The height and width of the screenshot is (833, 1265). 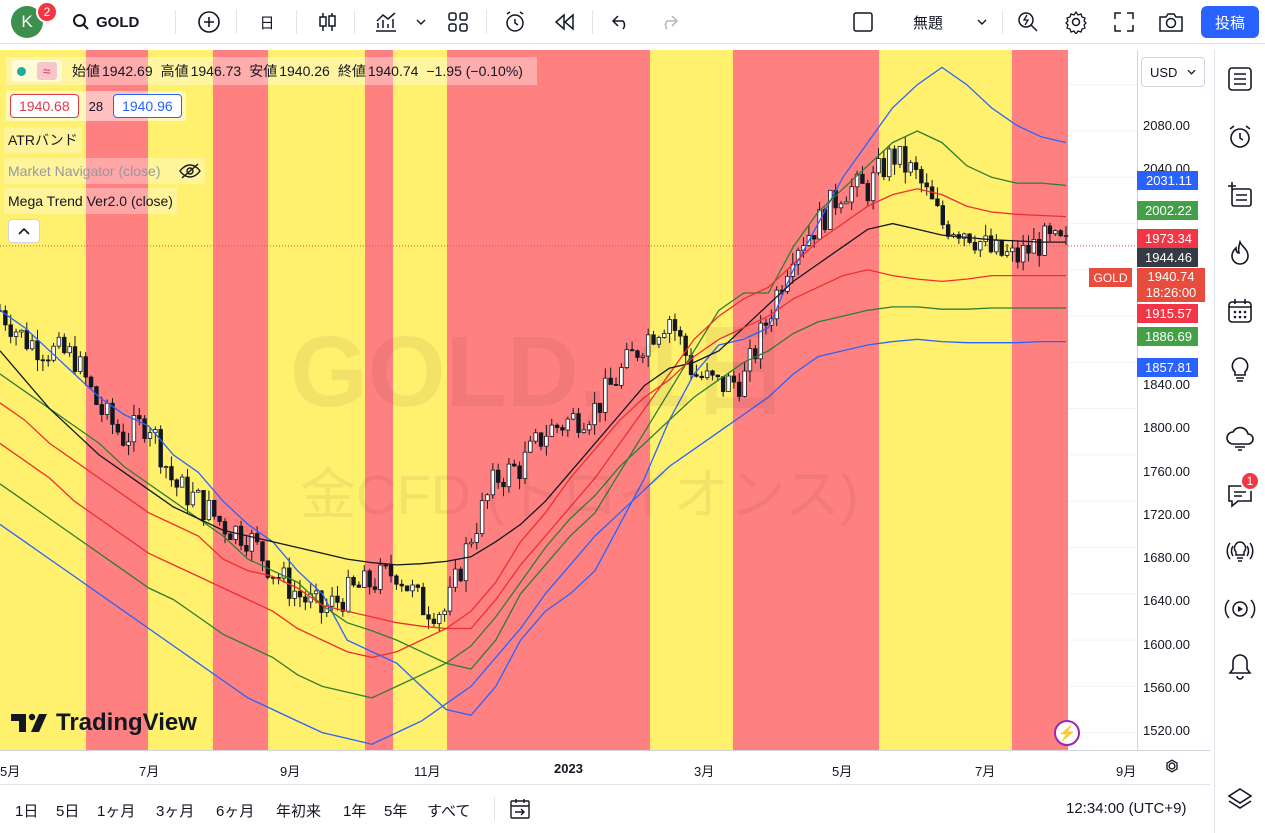 I want to click on range-1y-button: 1年, so click(x=355, y=811).